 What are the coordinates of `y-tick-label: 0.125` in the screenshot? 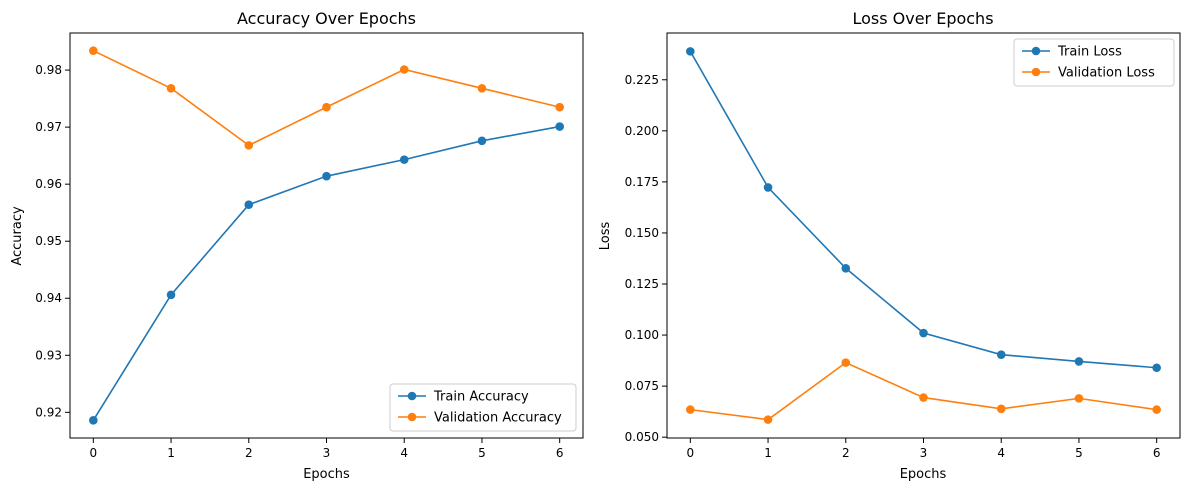 It's located at (642, 284).